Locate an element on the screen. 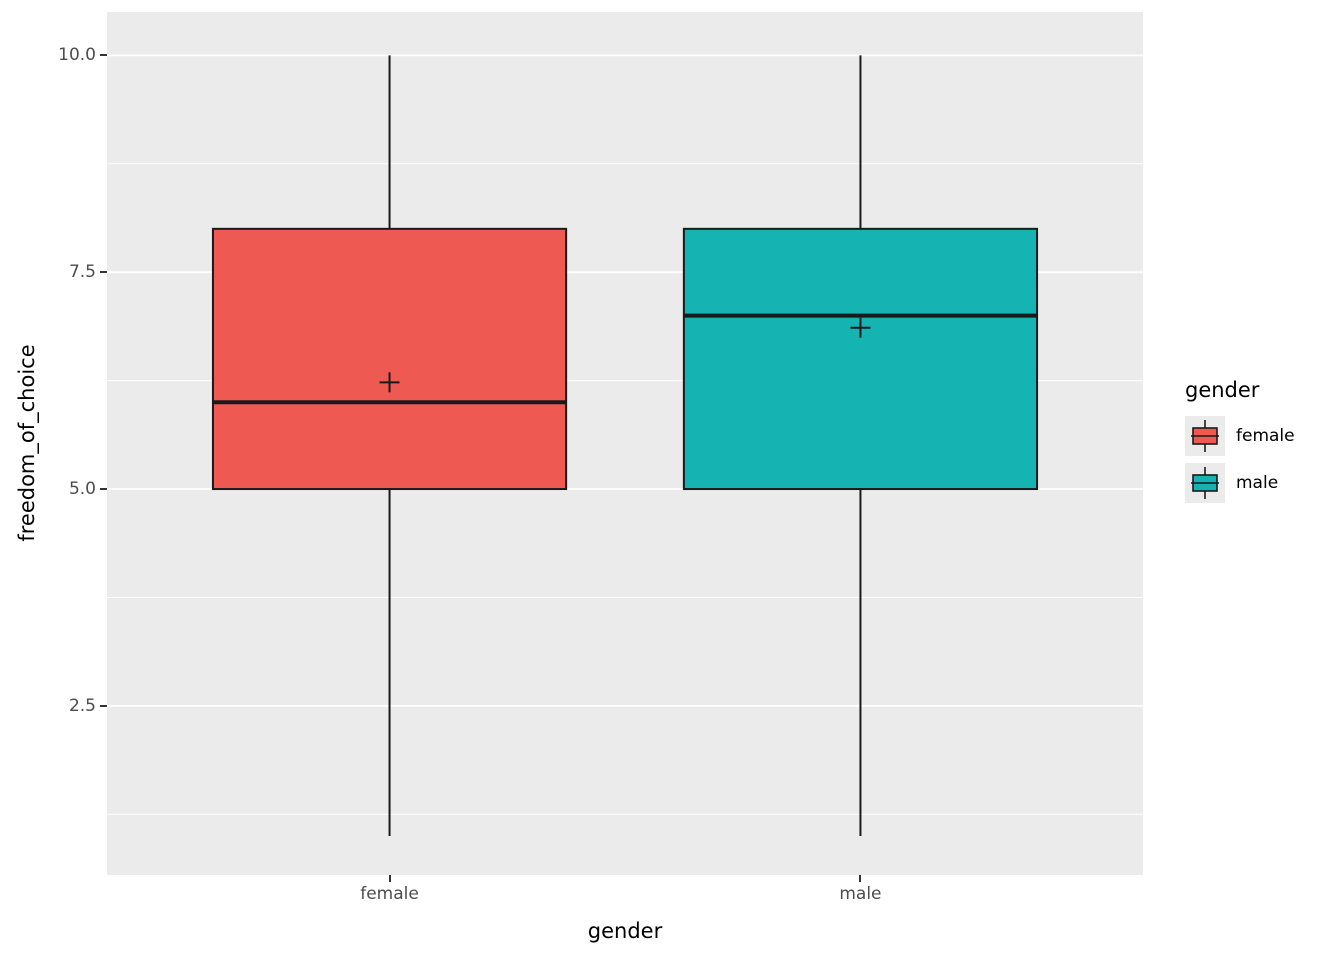  y-tick-label: 10.0 is located at coordinates (77, 55).